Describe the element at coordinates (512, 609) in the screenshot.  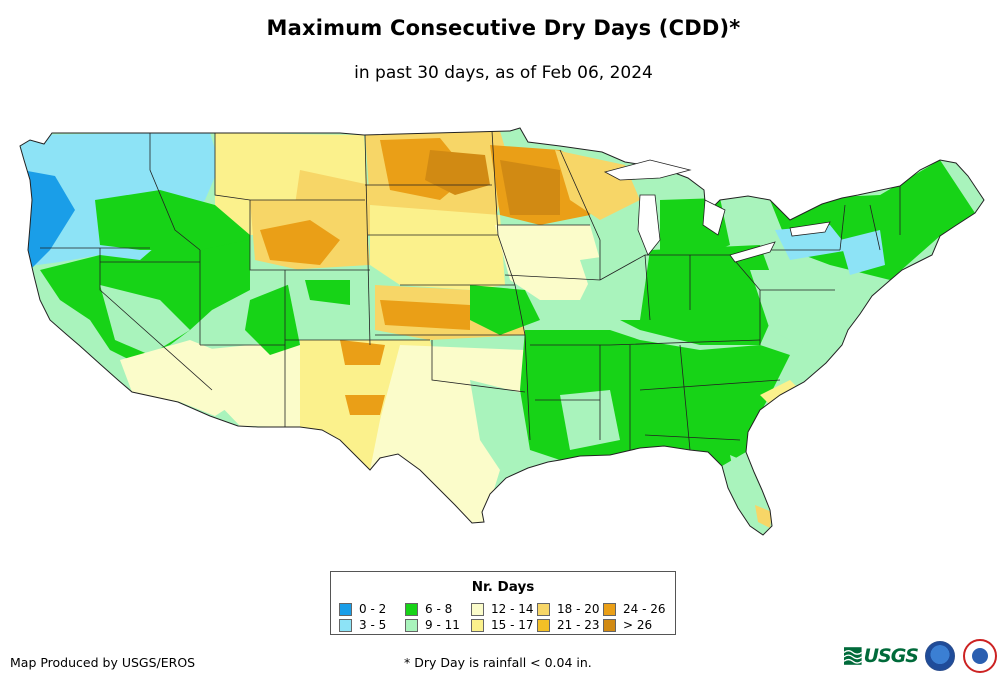
I see `legend-label: 12 - 14` at that location.